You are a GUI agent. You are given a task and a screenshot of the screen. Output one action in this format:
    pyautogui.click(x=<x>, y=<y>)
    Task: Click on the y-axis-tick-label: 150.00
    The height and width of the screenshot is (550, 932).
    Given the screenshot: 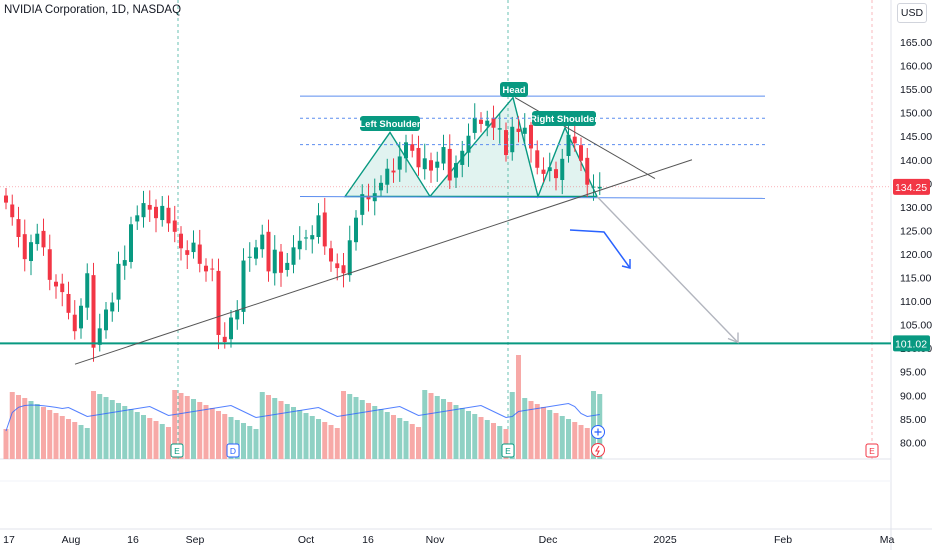 What is the action you would take?
    pyautogui.click(x=916, y=114)
    